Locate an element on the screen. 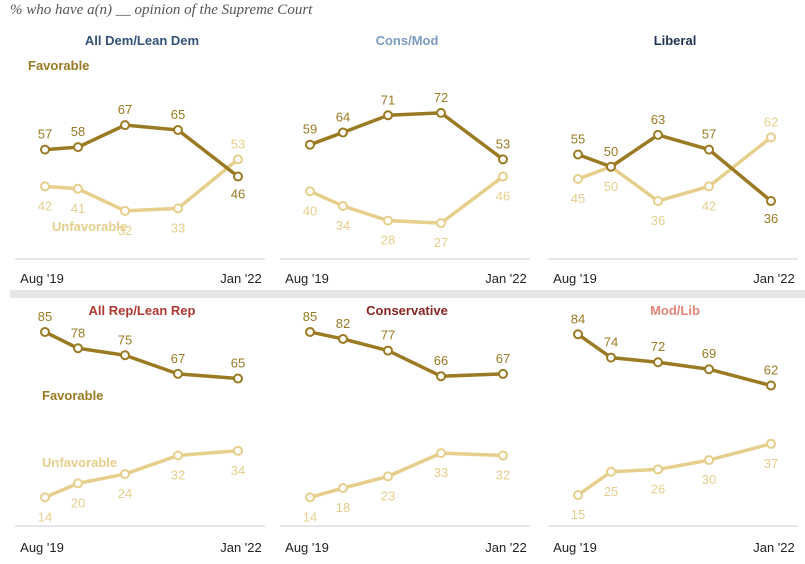  unfavorable-data-label: 37 is located at coordinates (771, 463).